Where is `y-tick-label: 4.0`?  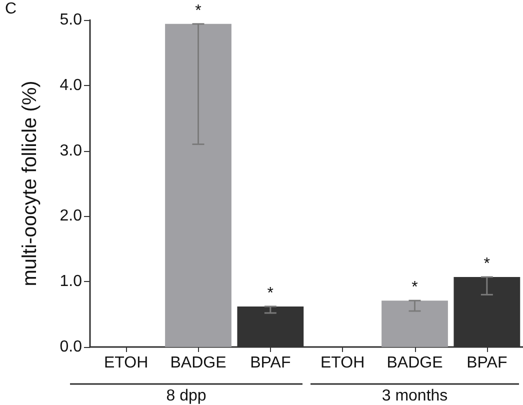
y-tick-label: 4.0 is located at coordinates (71, 85).